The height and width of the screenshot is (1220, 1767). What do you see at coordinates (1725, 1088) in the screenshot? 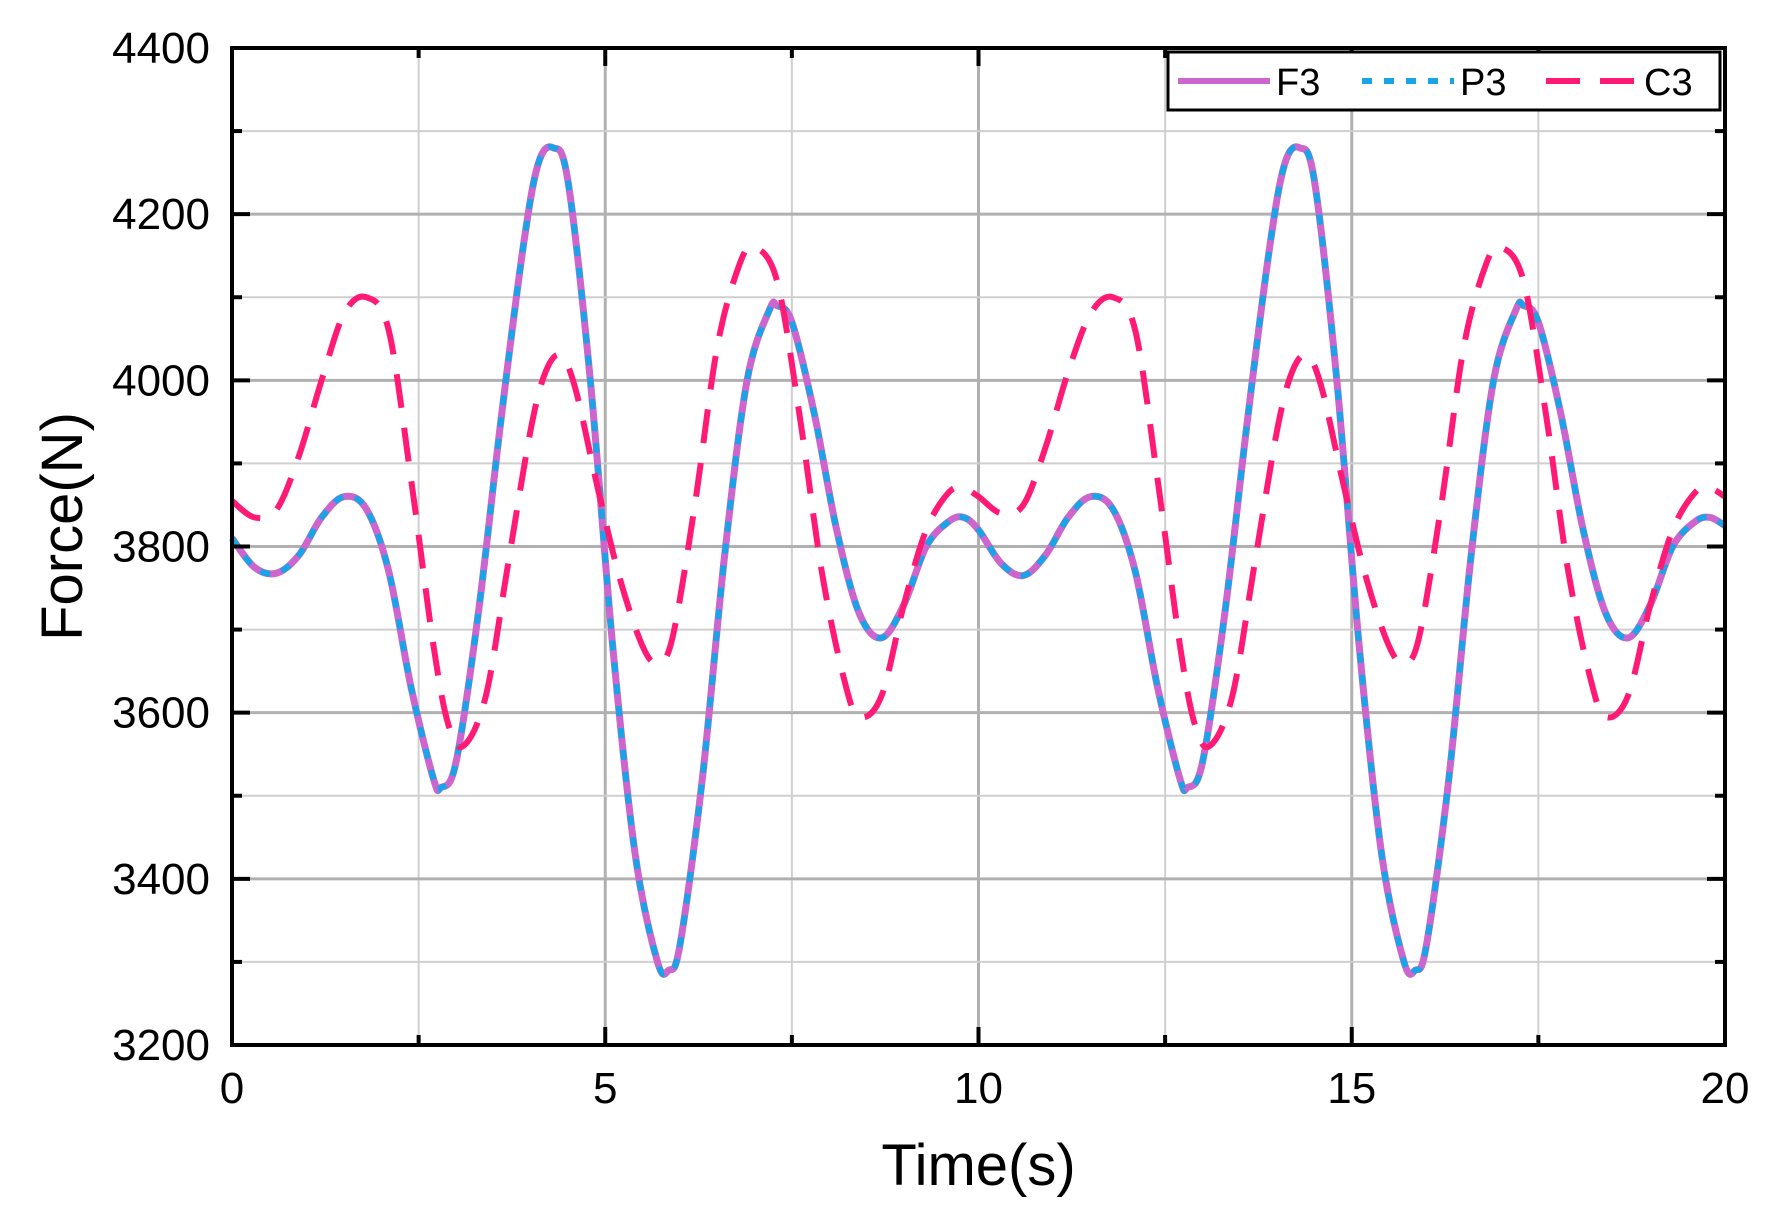
I see `x-tick-label: 20` at bounding box center [1725, 1088].